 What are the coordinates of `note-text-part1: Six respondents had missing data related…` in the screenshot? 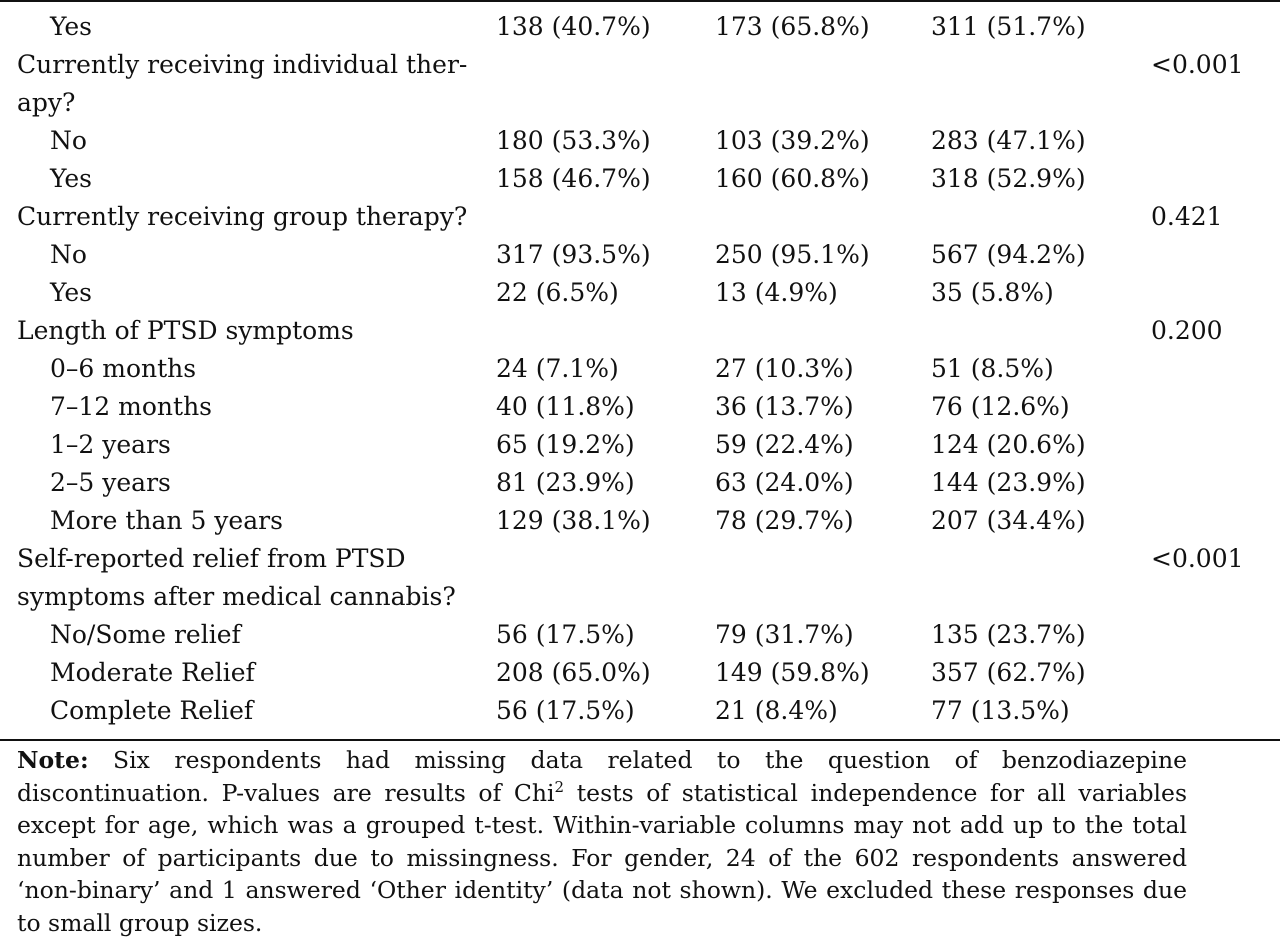 It's located at (602, 776).